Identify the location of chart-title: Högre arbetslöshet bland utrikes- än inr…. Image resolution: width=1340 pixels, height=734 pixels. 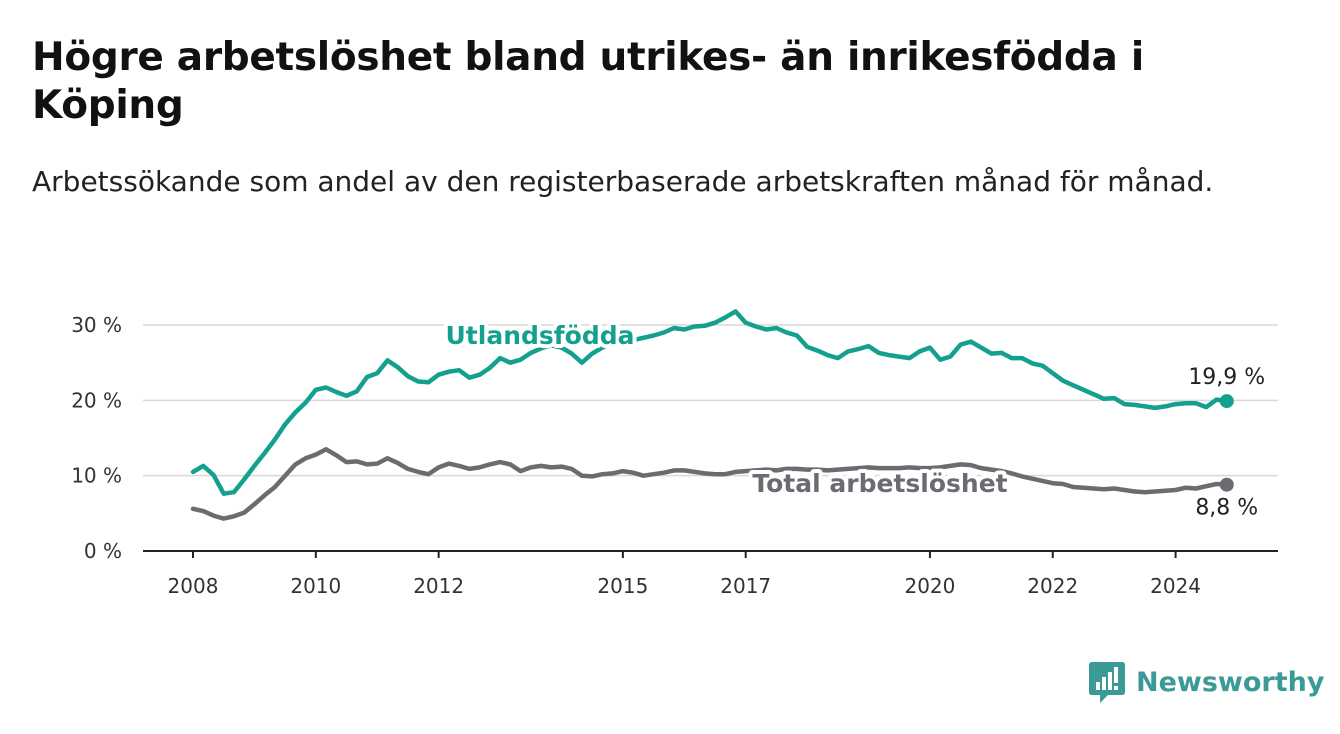
(588, 81).